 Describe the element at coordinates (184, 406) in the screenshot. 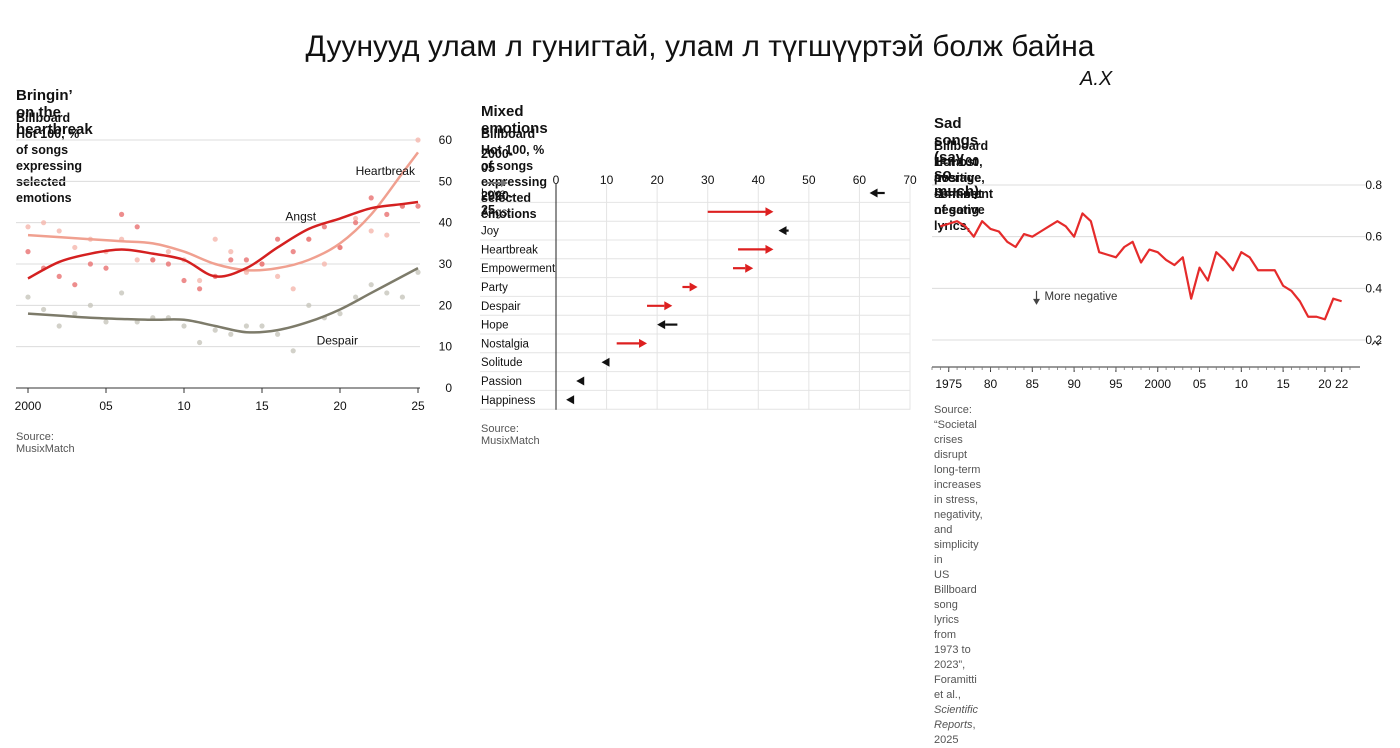

I see `chart1-x-tick: 10` at that location.